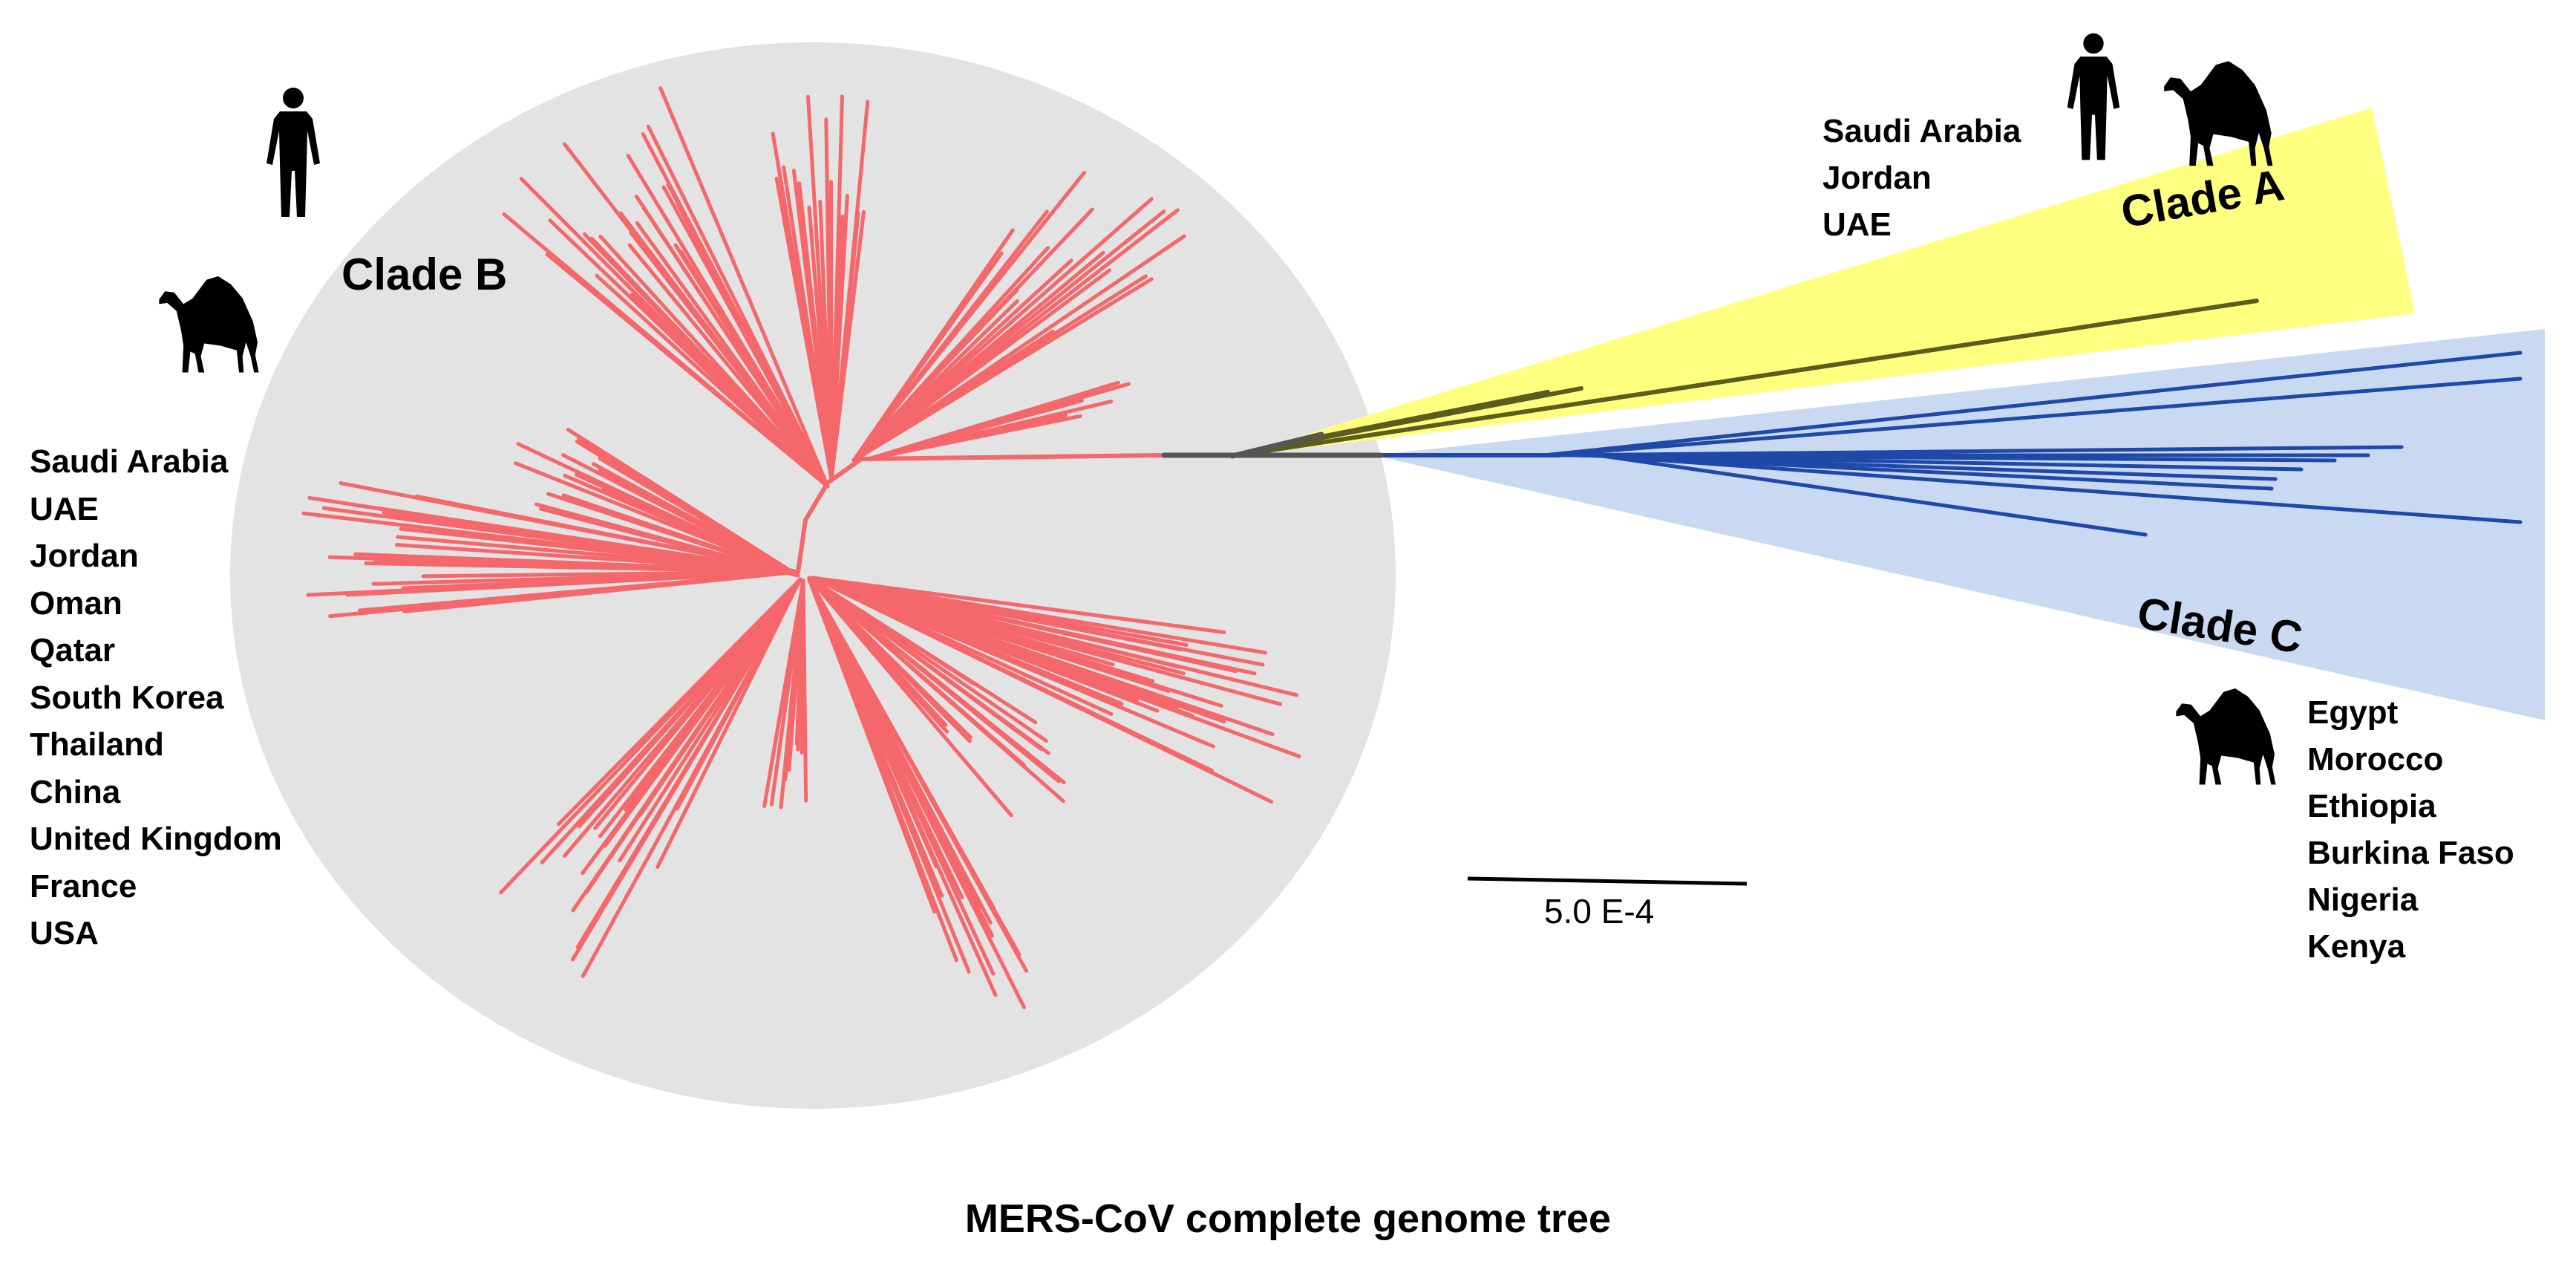 The width and height of the screenshot is (2576, 1264). Describe the element at coordinates (65, 933) in the screenshot. I see `country-item: USA` at that location.